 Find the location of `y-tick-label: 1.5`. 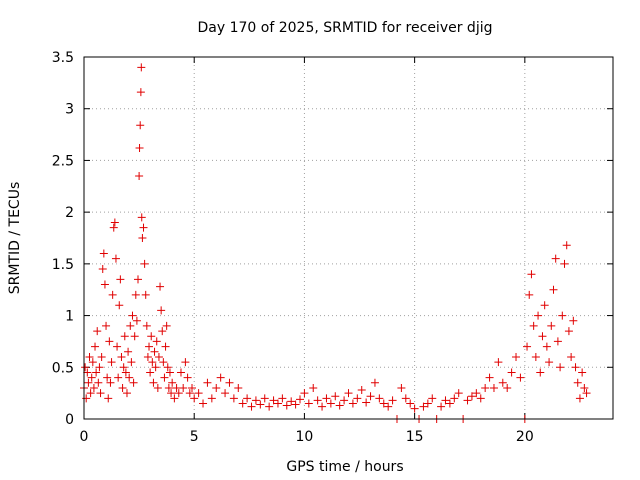

y-tick-label: 1.5 is located at coordinates (63, 265).